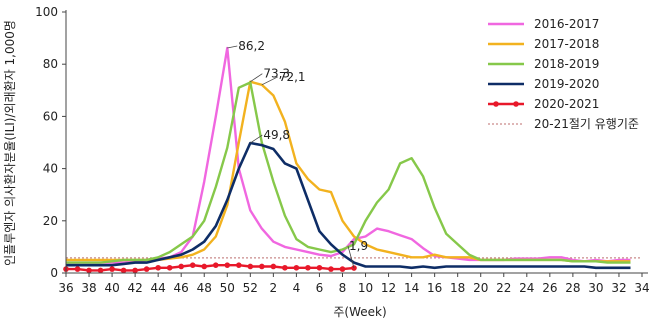  I want to click on x-tick-label: 30, so click(595, 288).